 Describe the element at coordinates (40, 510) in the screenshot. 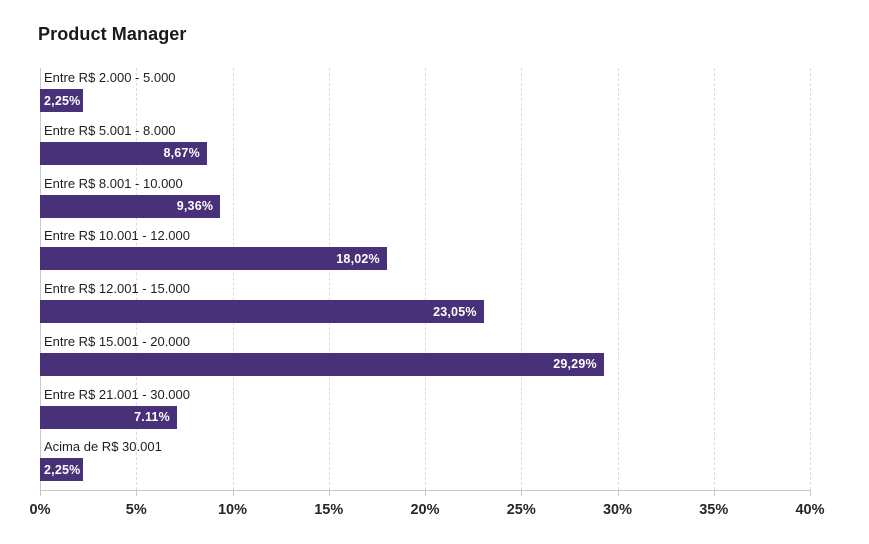

I see `tick-label: 0%` at that location.